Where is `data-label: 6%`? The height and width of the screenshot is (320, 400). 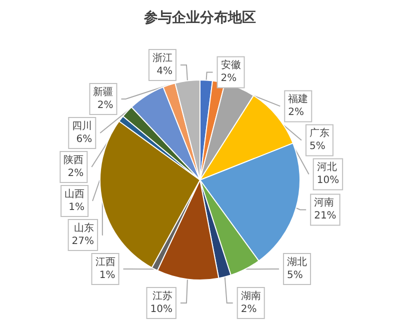
data-label: 6% is located at coordinates (84, 139).